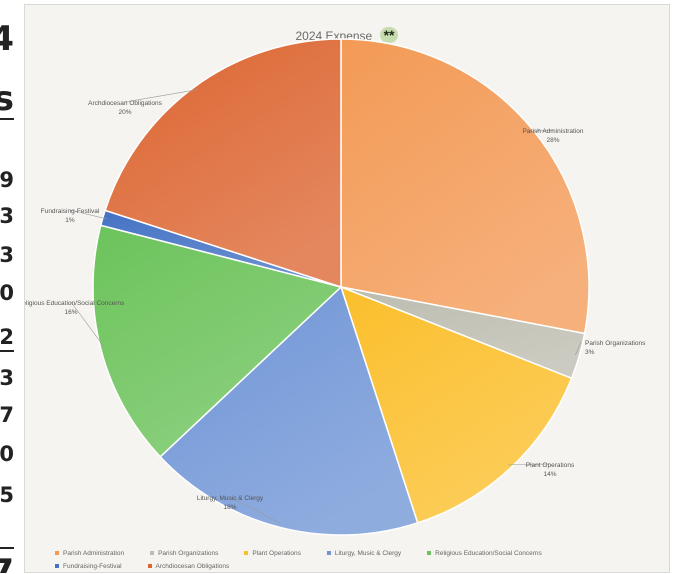 The image size is (675, 574). Describe the element at coordinates (488, 553) in the screenshot. I see `legend-label: Religious Education/Social Concerns` at that location.